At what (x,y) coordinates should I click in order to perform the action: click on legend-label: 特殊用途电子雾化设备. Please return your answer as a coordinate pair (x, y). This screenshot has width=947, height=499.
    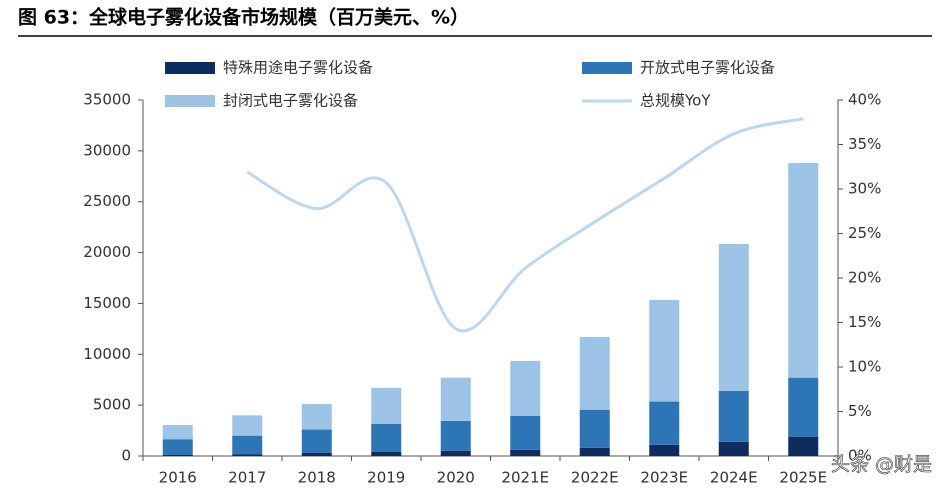
    Looking at the image, I should click on (298, 68).